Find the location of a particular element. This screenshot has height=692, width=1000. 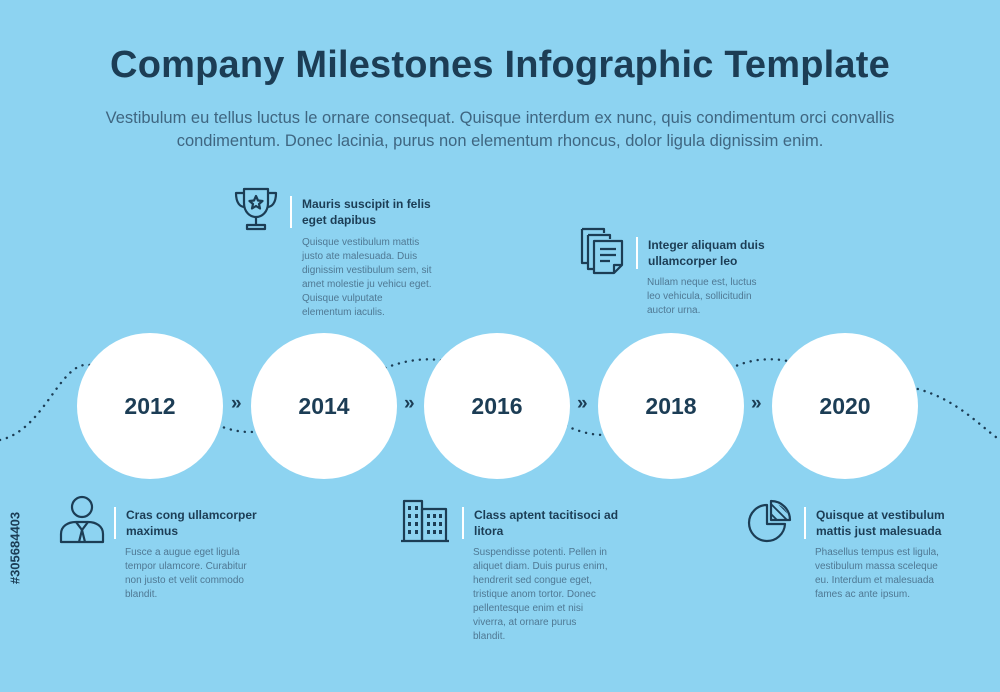

year-label: 2016 is located at coordinates (497, 405).